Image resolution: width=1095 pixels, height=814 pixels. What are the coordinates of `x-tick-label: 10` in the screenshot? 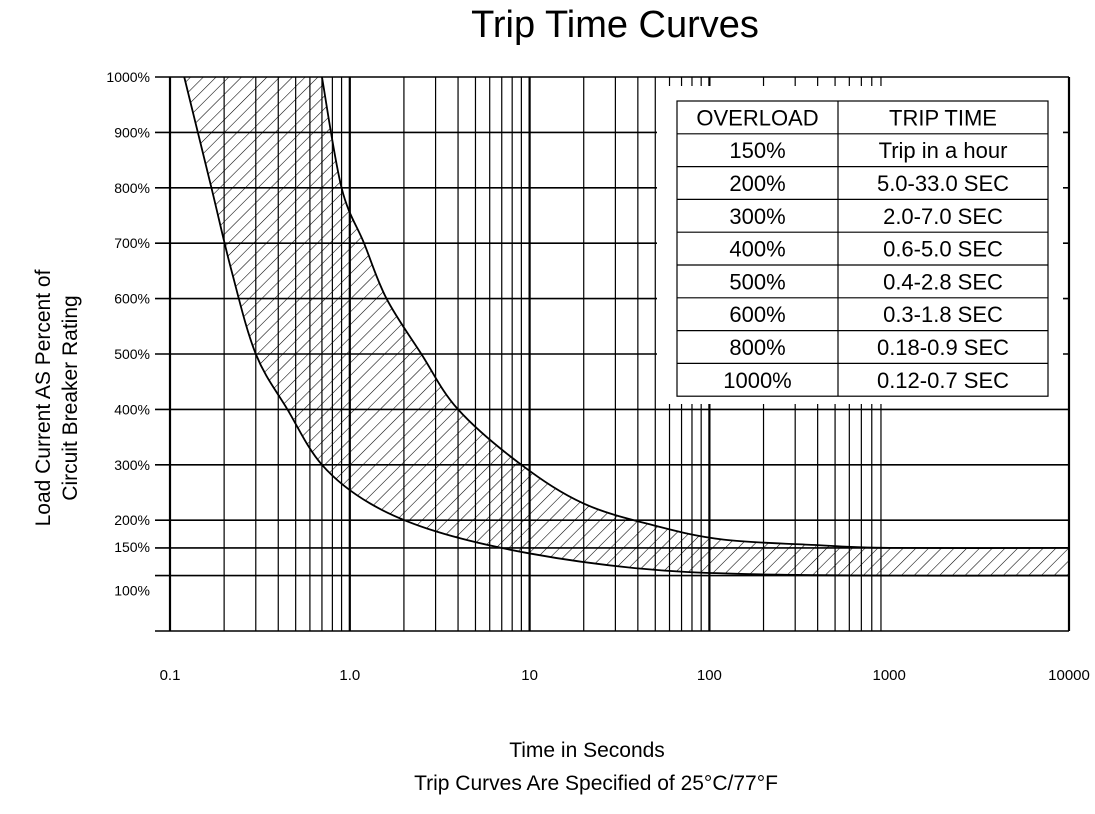 It's located at (529, 675).